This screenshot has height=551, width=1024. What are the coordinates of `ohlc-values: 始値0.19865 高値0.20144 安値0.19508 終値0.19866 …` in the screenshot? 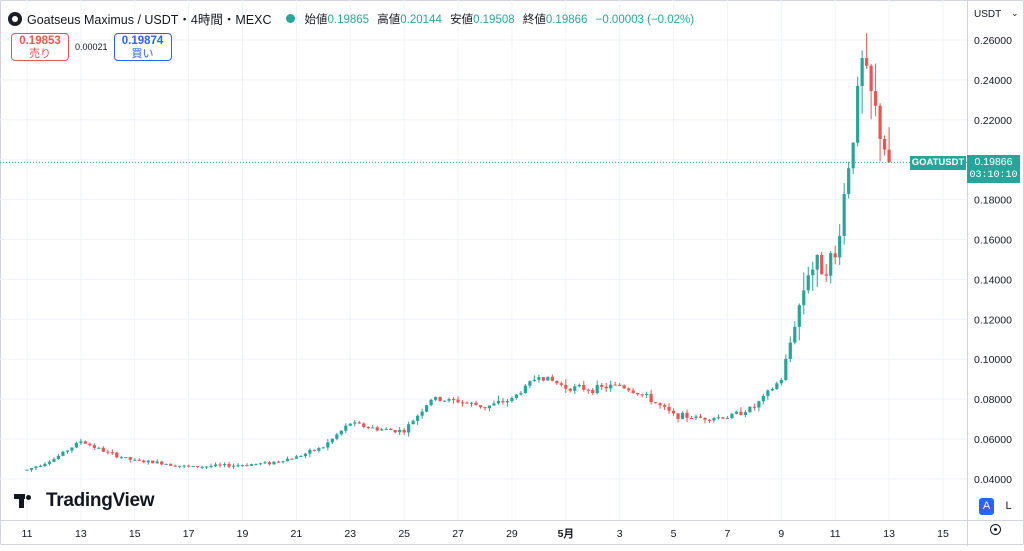 It's located at (502, 19).